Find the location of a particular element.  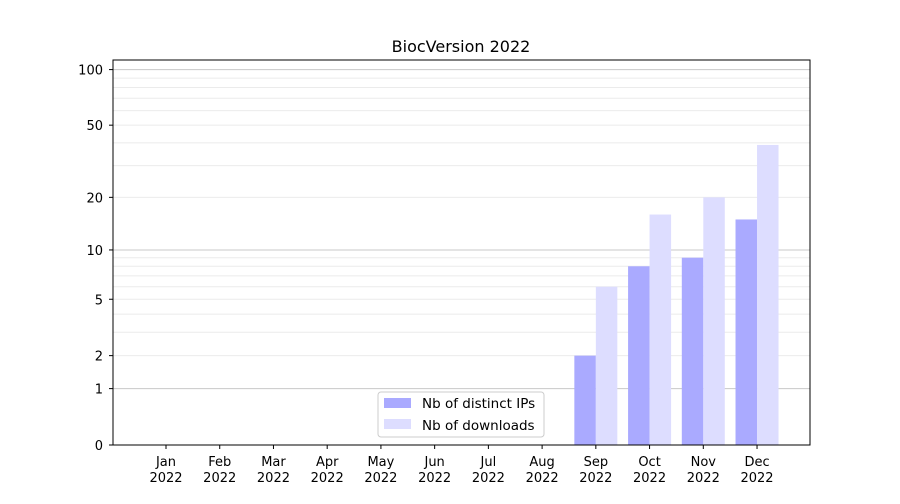

bars is located at coordinates (676, 295).